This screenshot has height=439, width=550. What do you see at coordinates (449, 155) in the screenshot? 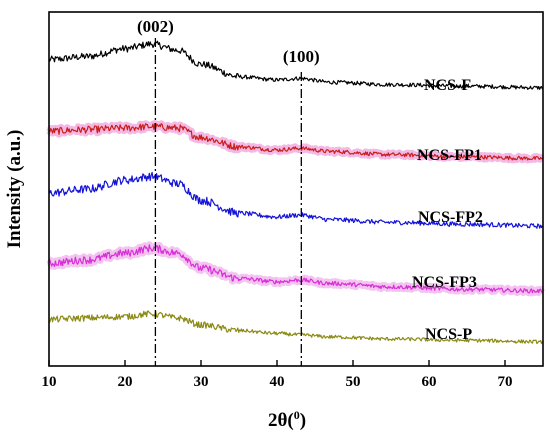
I see `series-label: NCS-FP1` at bounding box center [449, 155].